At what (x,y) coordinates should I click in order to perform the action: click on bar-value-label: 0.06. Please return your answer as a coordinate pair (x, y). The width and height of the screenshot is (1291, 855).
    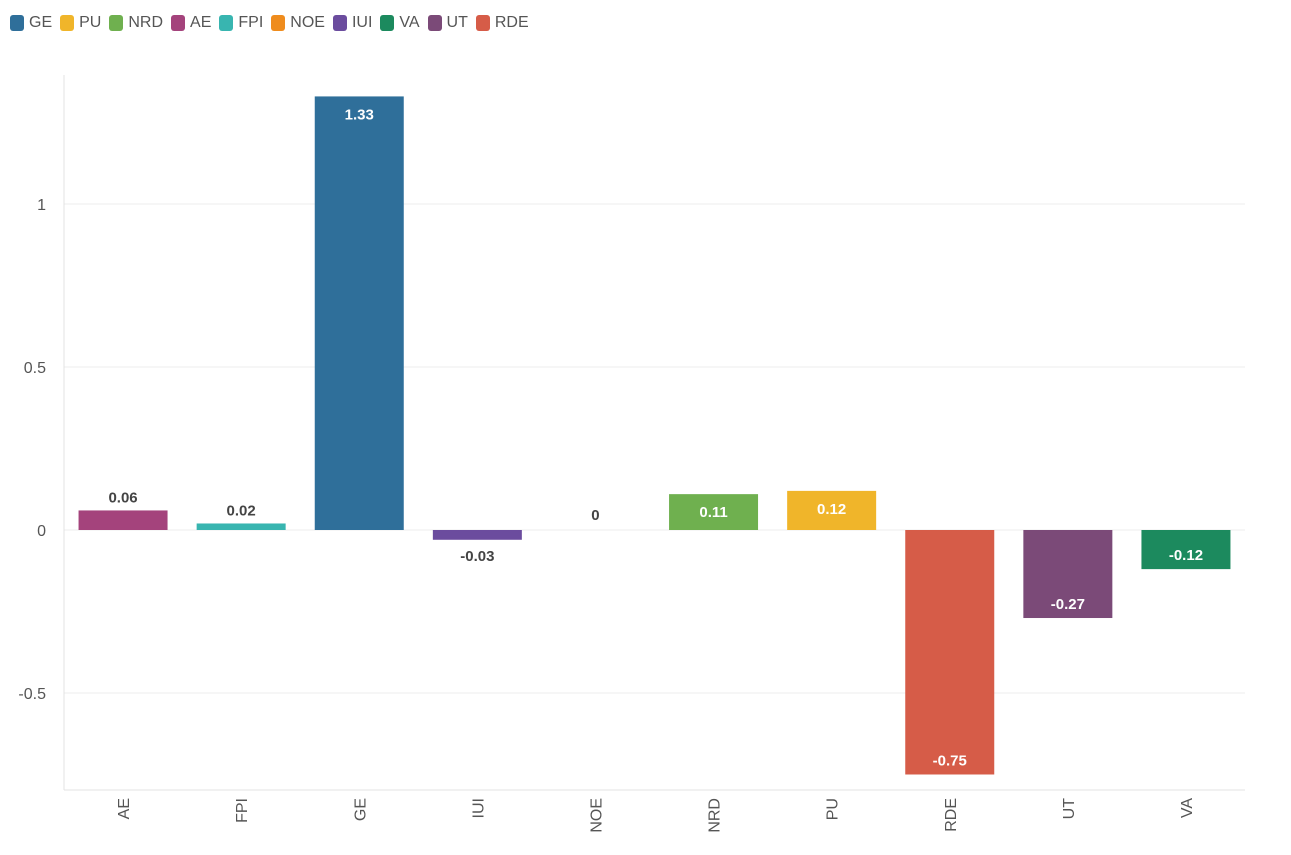
    Looking at the image, I should click on (122, 497).